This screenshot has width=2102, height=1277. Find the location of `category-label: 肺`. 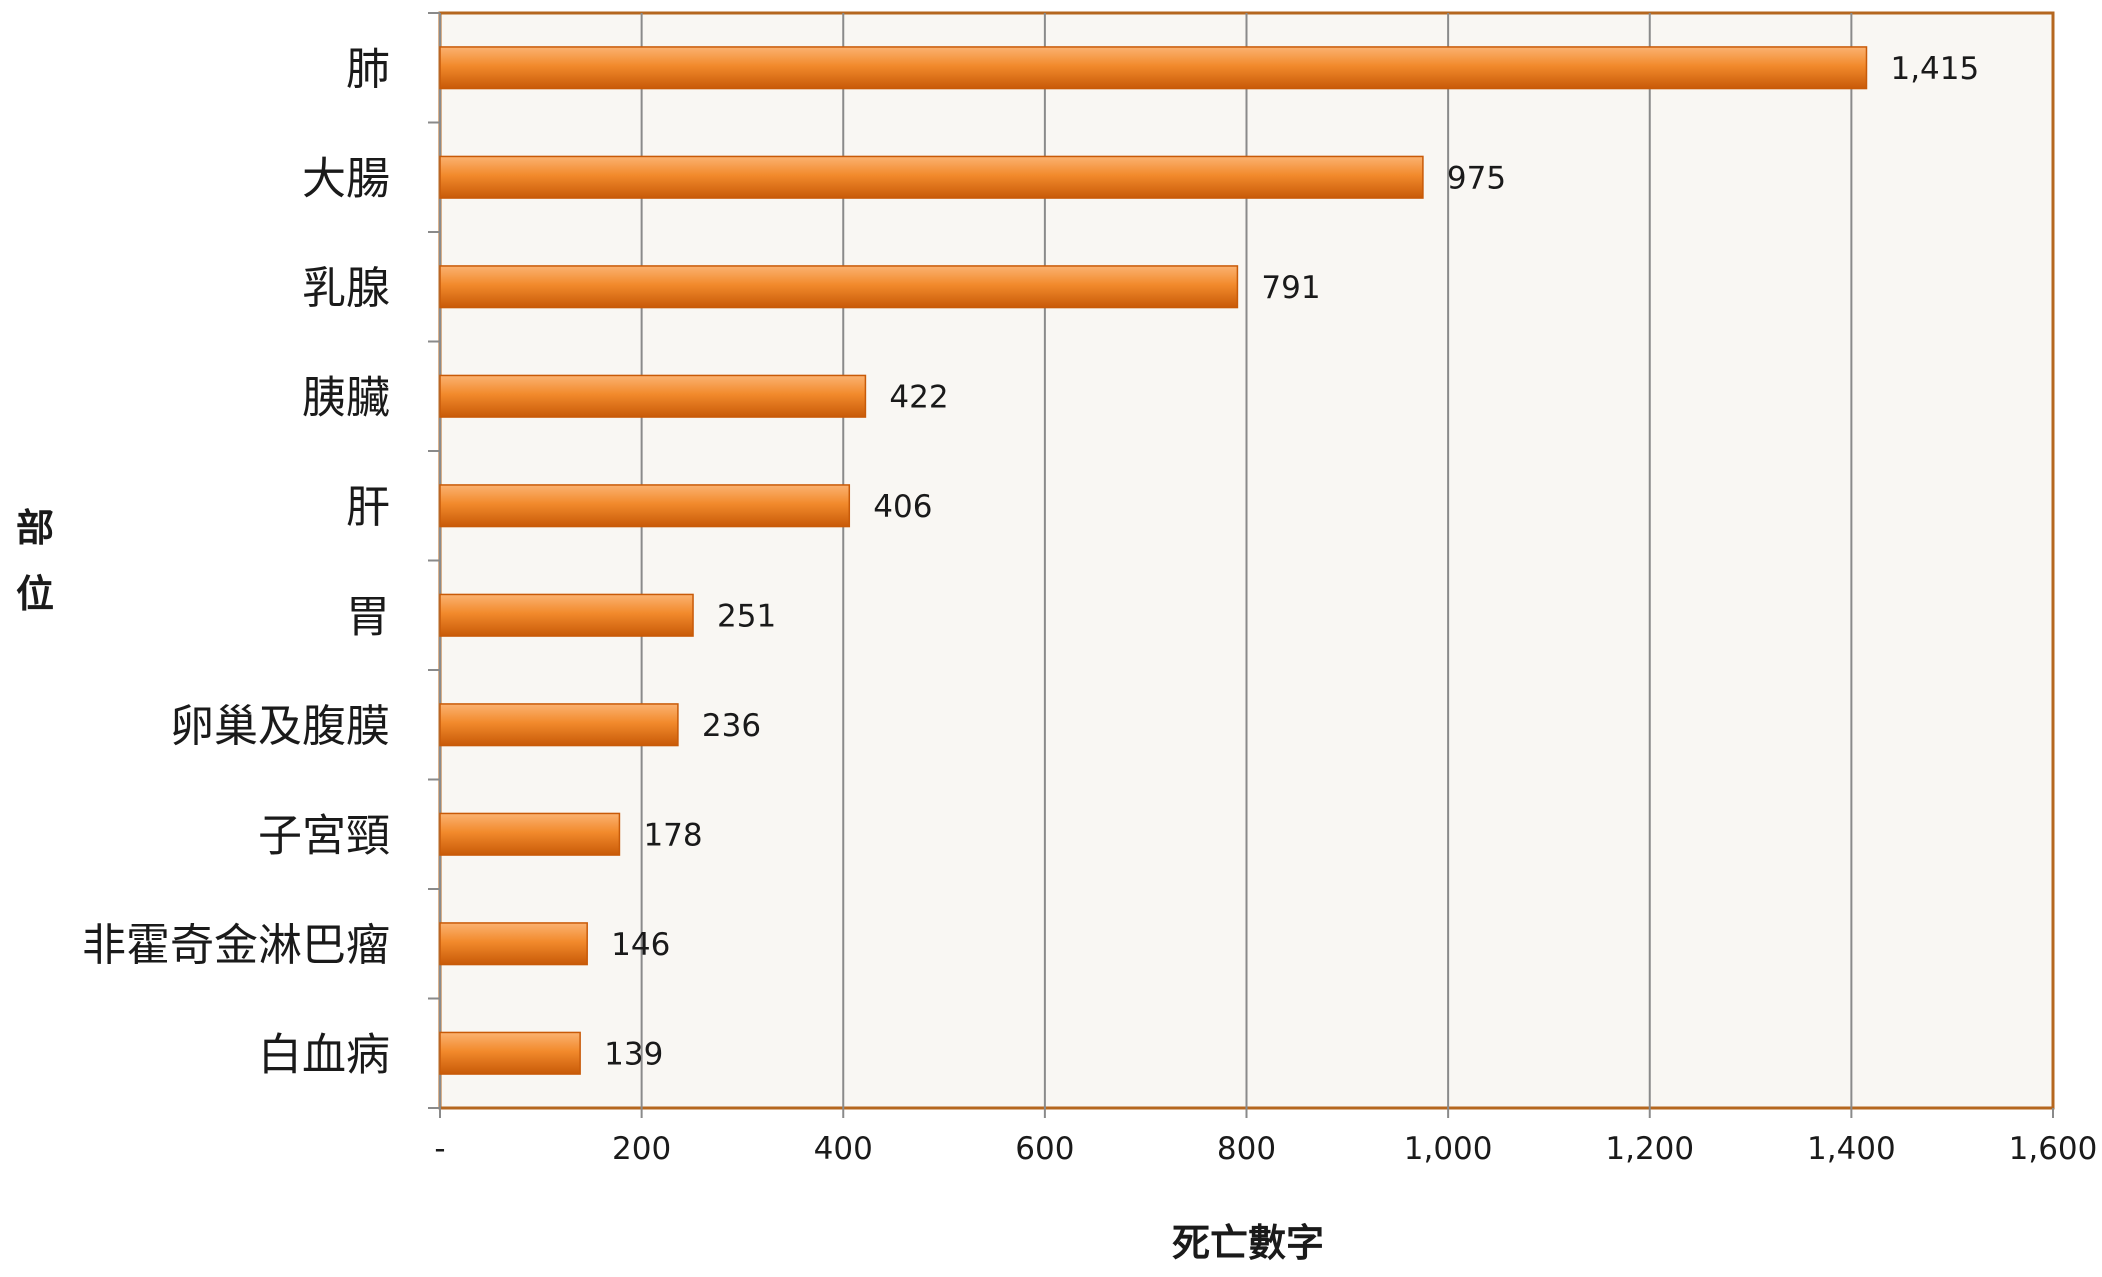

category-label: 肺 is located at coordinates (368, 69).